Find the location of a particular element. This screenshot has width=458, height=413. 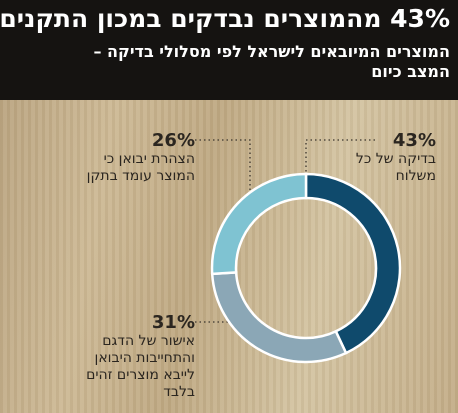

segment-label: 43% בדיקה של כל משלוח is located at coordinates (393, 157).